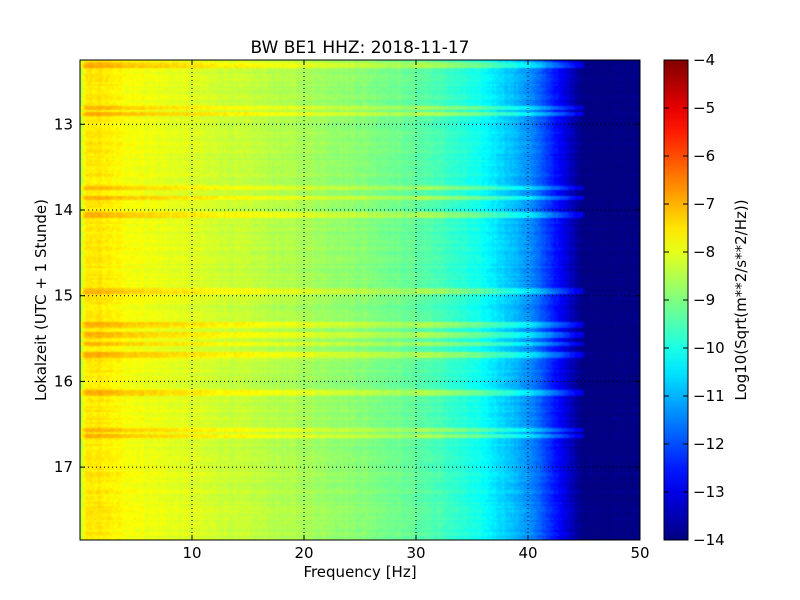 The image size is (800, 600). Describe the element at coordinates (704, 108) in the screenshot. I see `colorbar-tick-label: −5` at that location.